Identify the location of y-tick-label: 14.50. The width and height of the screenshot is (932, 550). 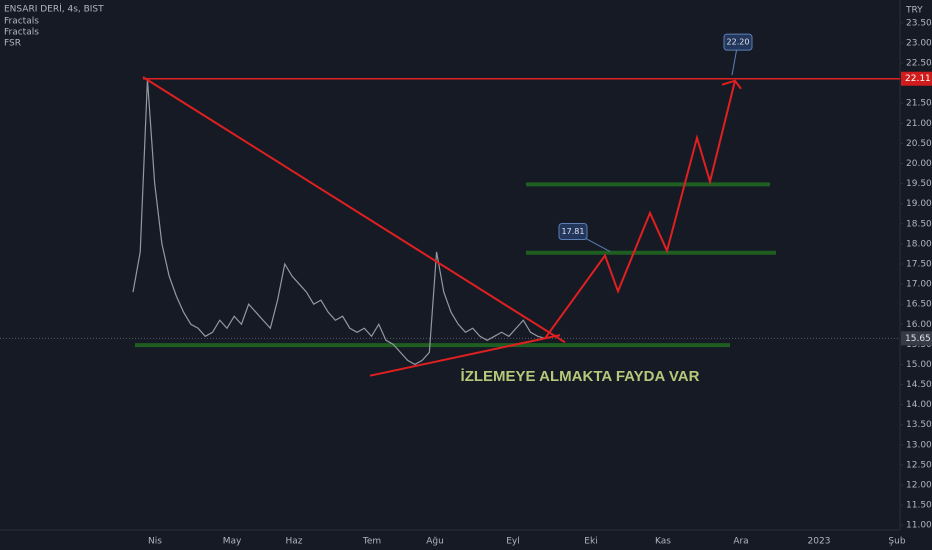
(919, 385).